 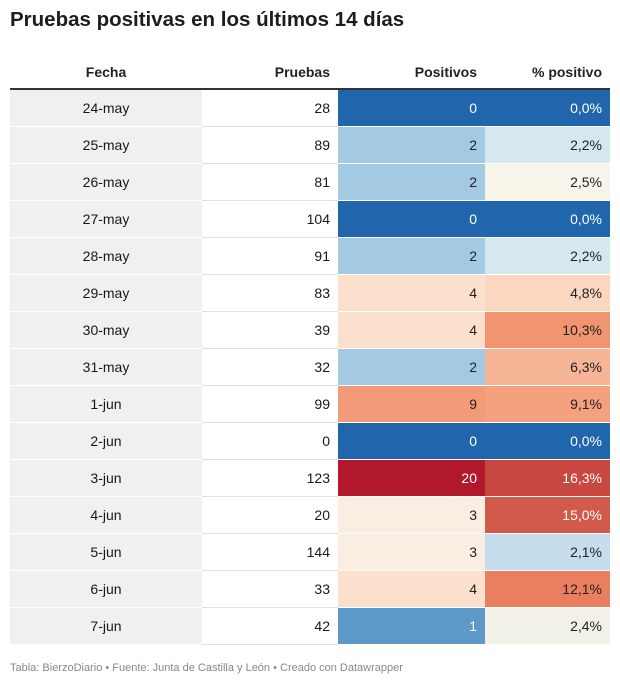 What do you see at coordinates (270, 515) in the screenshot?
I see `cell-pruebas: 20` at bounding box center [270, 515].